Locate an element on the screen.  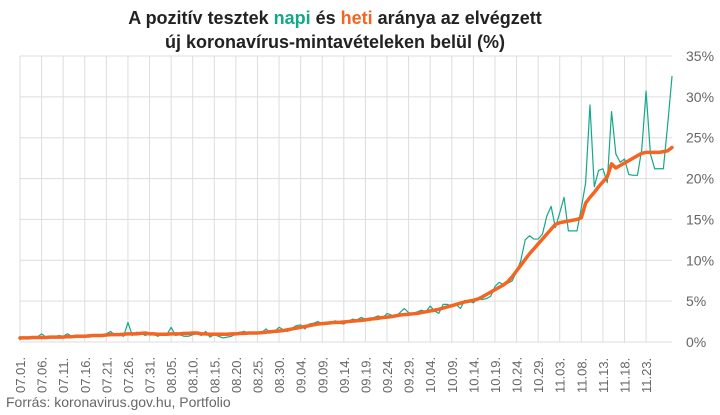
x-tick-label: 07.11. is located at coordinates (63, 375).